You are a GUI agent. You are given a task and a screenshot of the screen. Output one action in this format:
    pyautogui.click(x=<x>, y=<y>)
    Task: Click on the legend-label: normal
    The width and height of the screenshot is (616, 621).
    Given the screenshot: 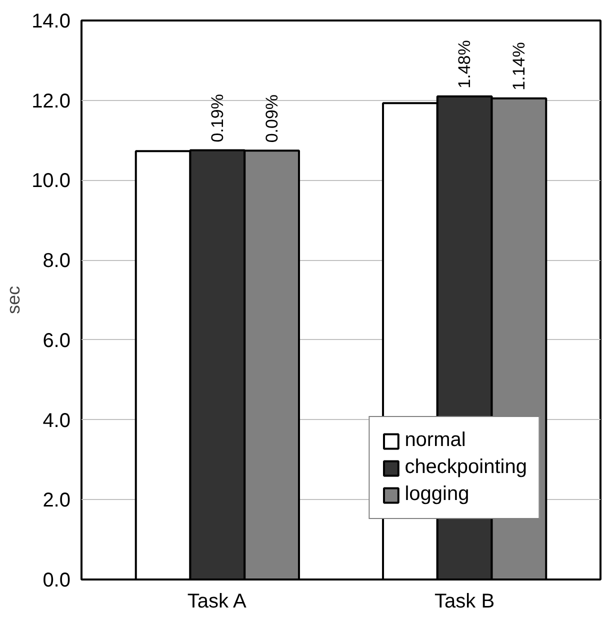 What is the action you would take?
    pyautogui.click(x=435, y=440)
    